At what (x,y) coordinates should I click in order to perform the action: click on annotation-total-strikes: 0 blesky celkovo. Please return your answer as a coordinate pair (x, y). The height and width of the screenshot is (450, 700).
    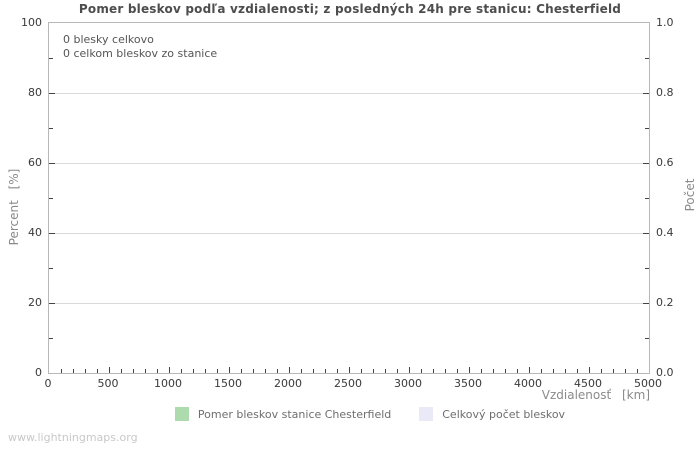
    Looking at the image, I should click on (108, 39).